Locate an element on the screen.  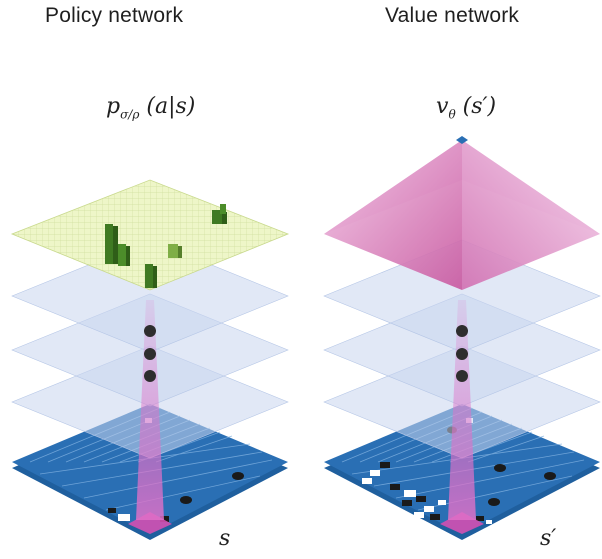
value-output-node is located at coordinates (462, 140).